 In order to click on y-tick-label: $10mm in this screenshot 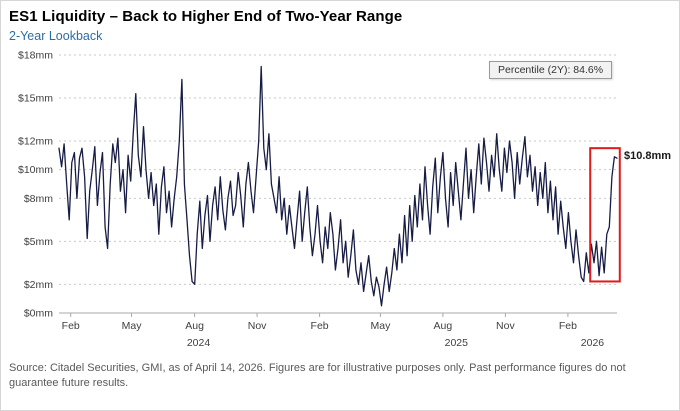, I will do `click(35, 170)`.